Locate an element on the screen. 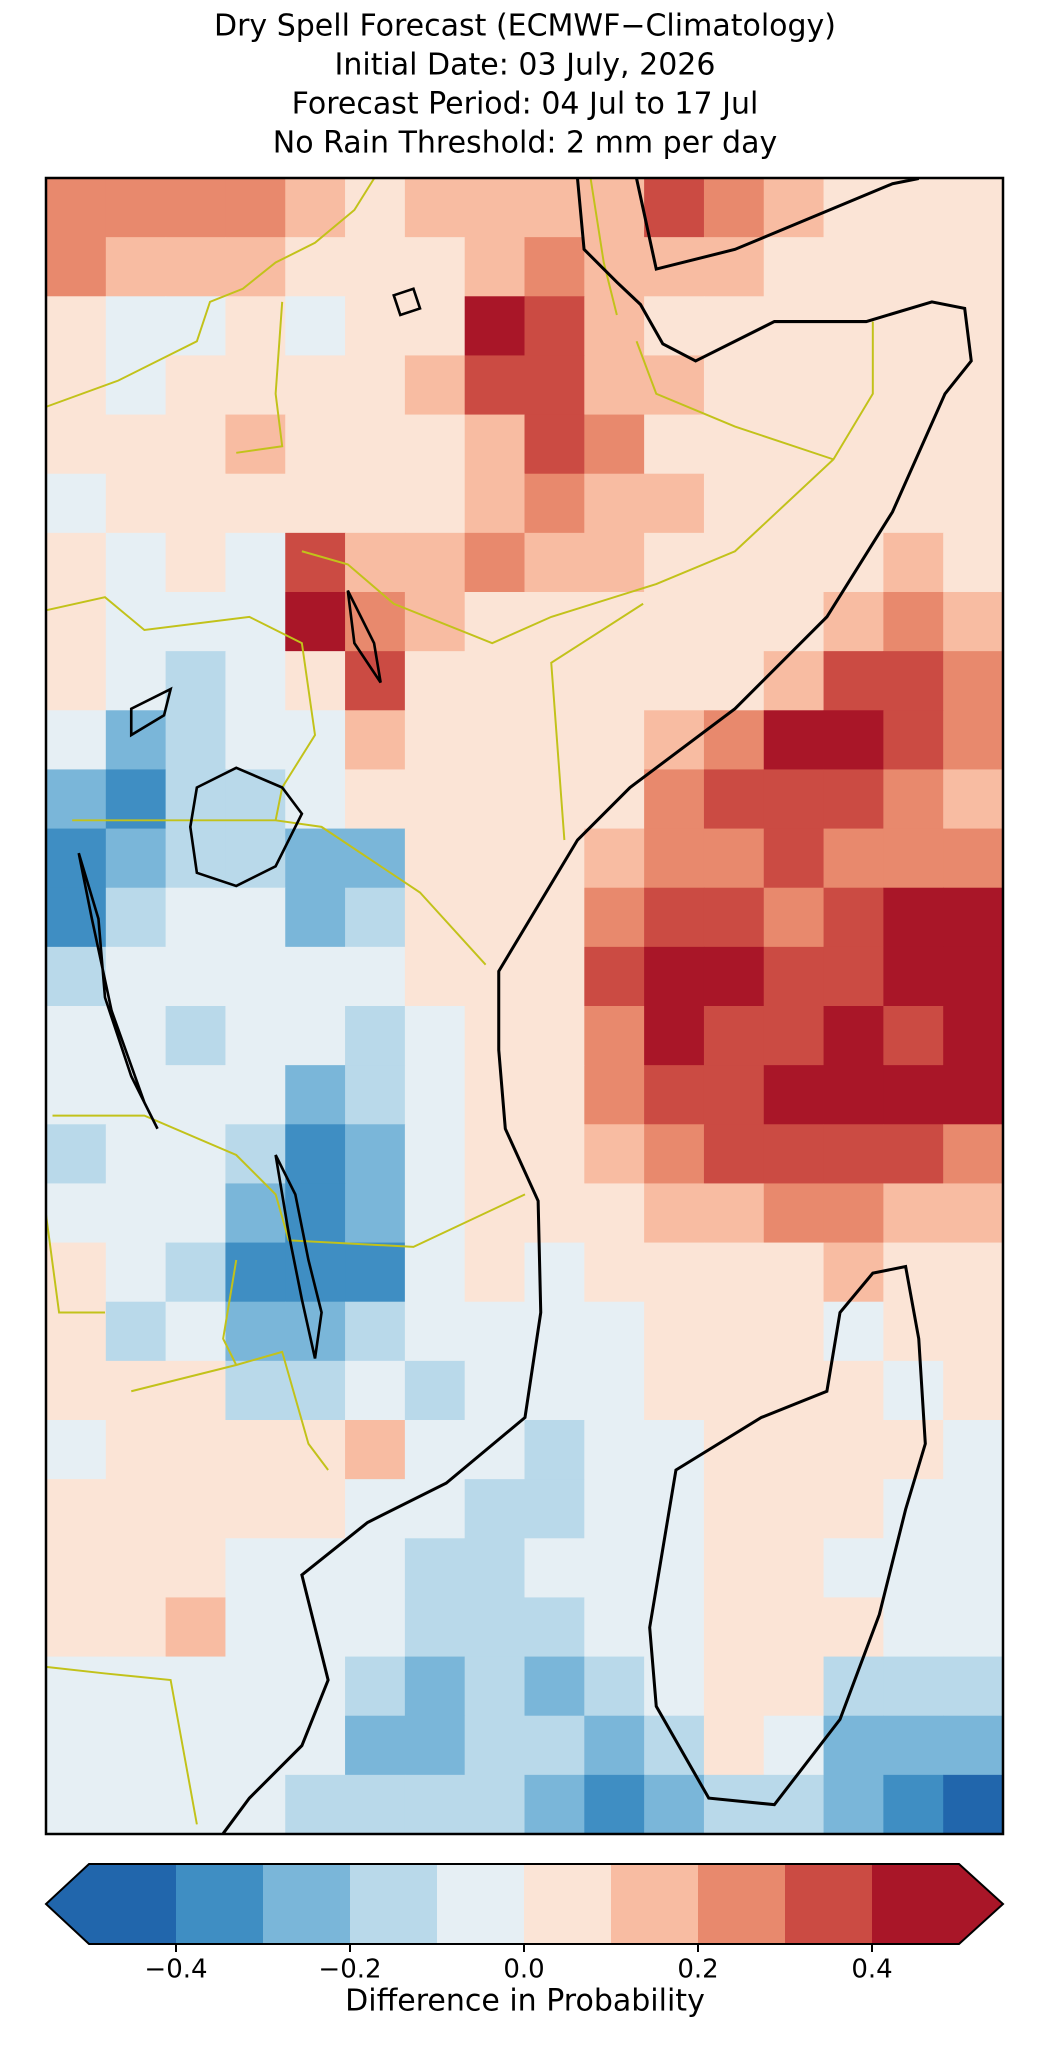 This screenshot has height=2064, width=1050. colorbar-segment is located at coordinates (394, 1904).